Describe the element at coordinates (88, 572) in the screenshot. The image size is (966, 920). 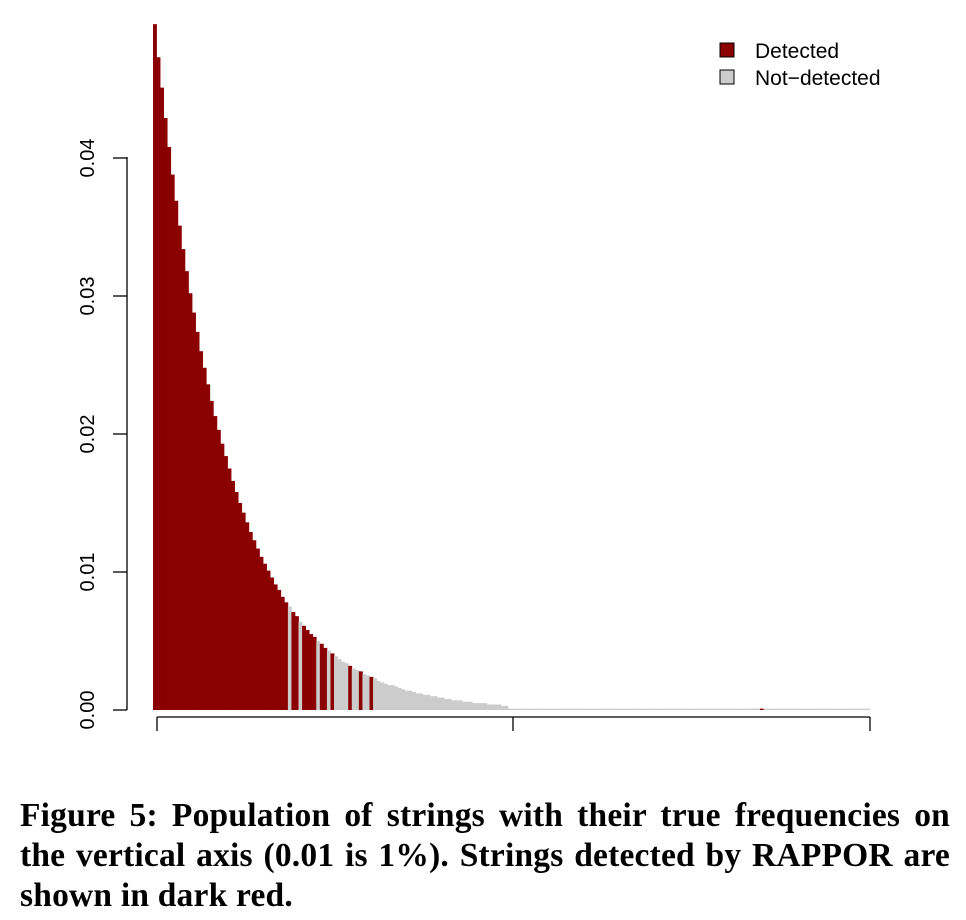
I see `y-tick-label: 0.01` at that location.